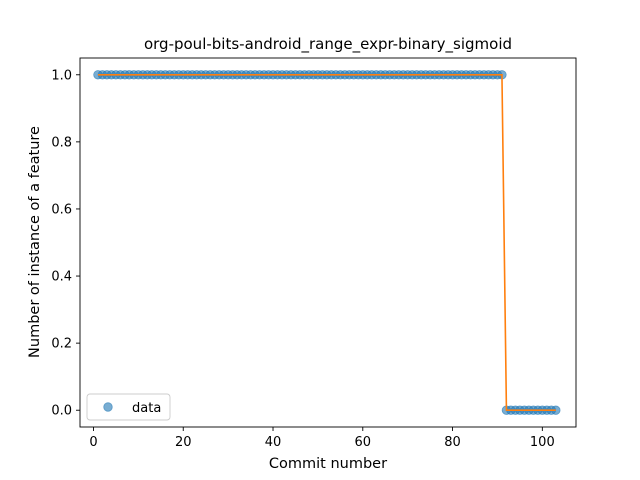  Describe the element at coordinates (146, 408) in the screenshot. I see `legend-label: data` at that location.